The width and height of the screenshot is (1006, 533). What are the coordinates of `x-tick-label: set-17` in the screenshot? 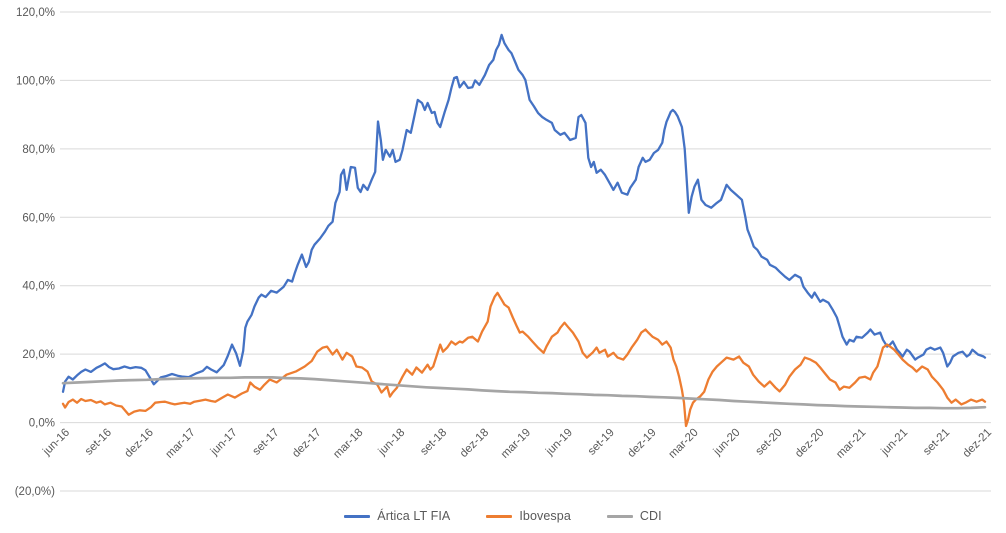 It's located at (266, 442).